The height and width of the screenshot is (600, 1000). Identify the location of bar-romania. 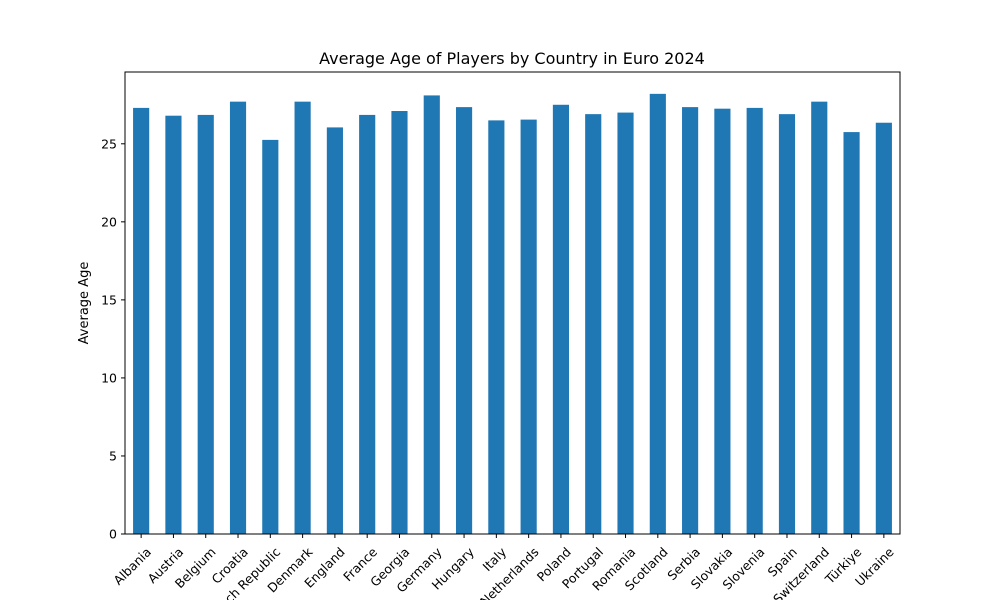
(625, 323).